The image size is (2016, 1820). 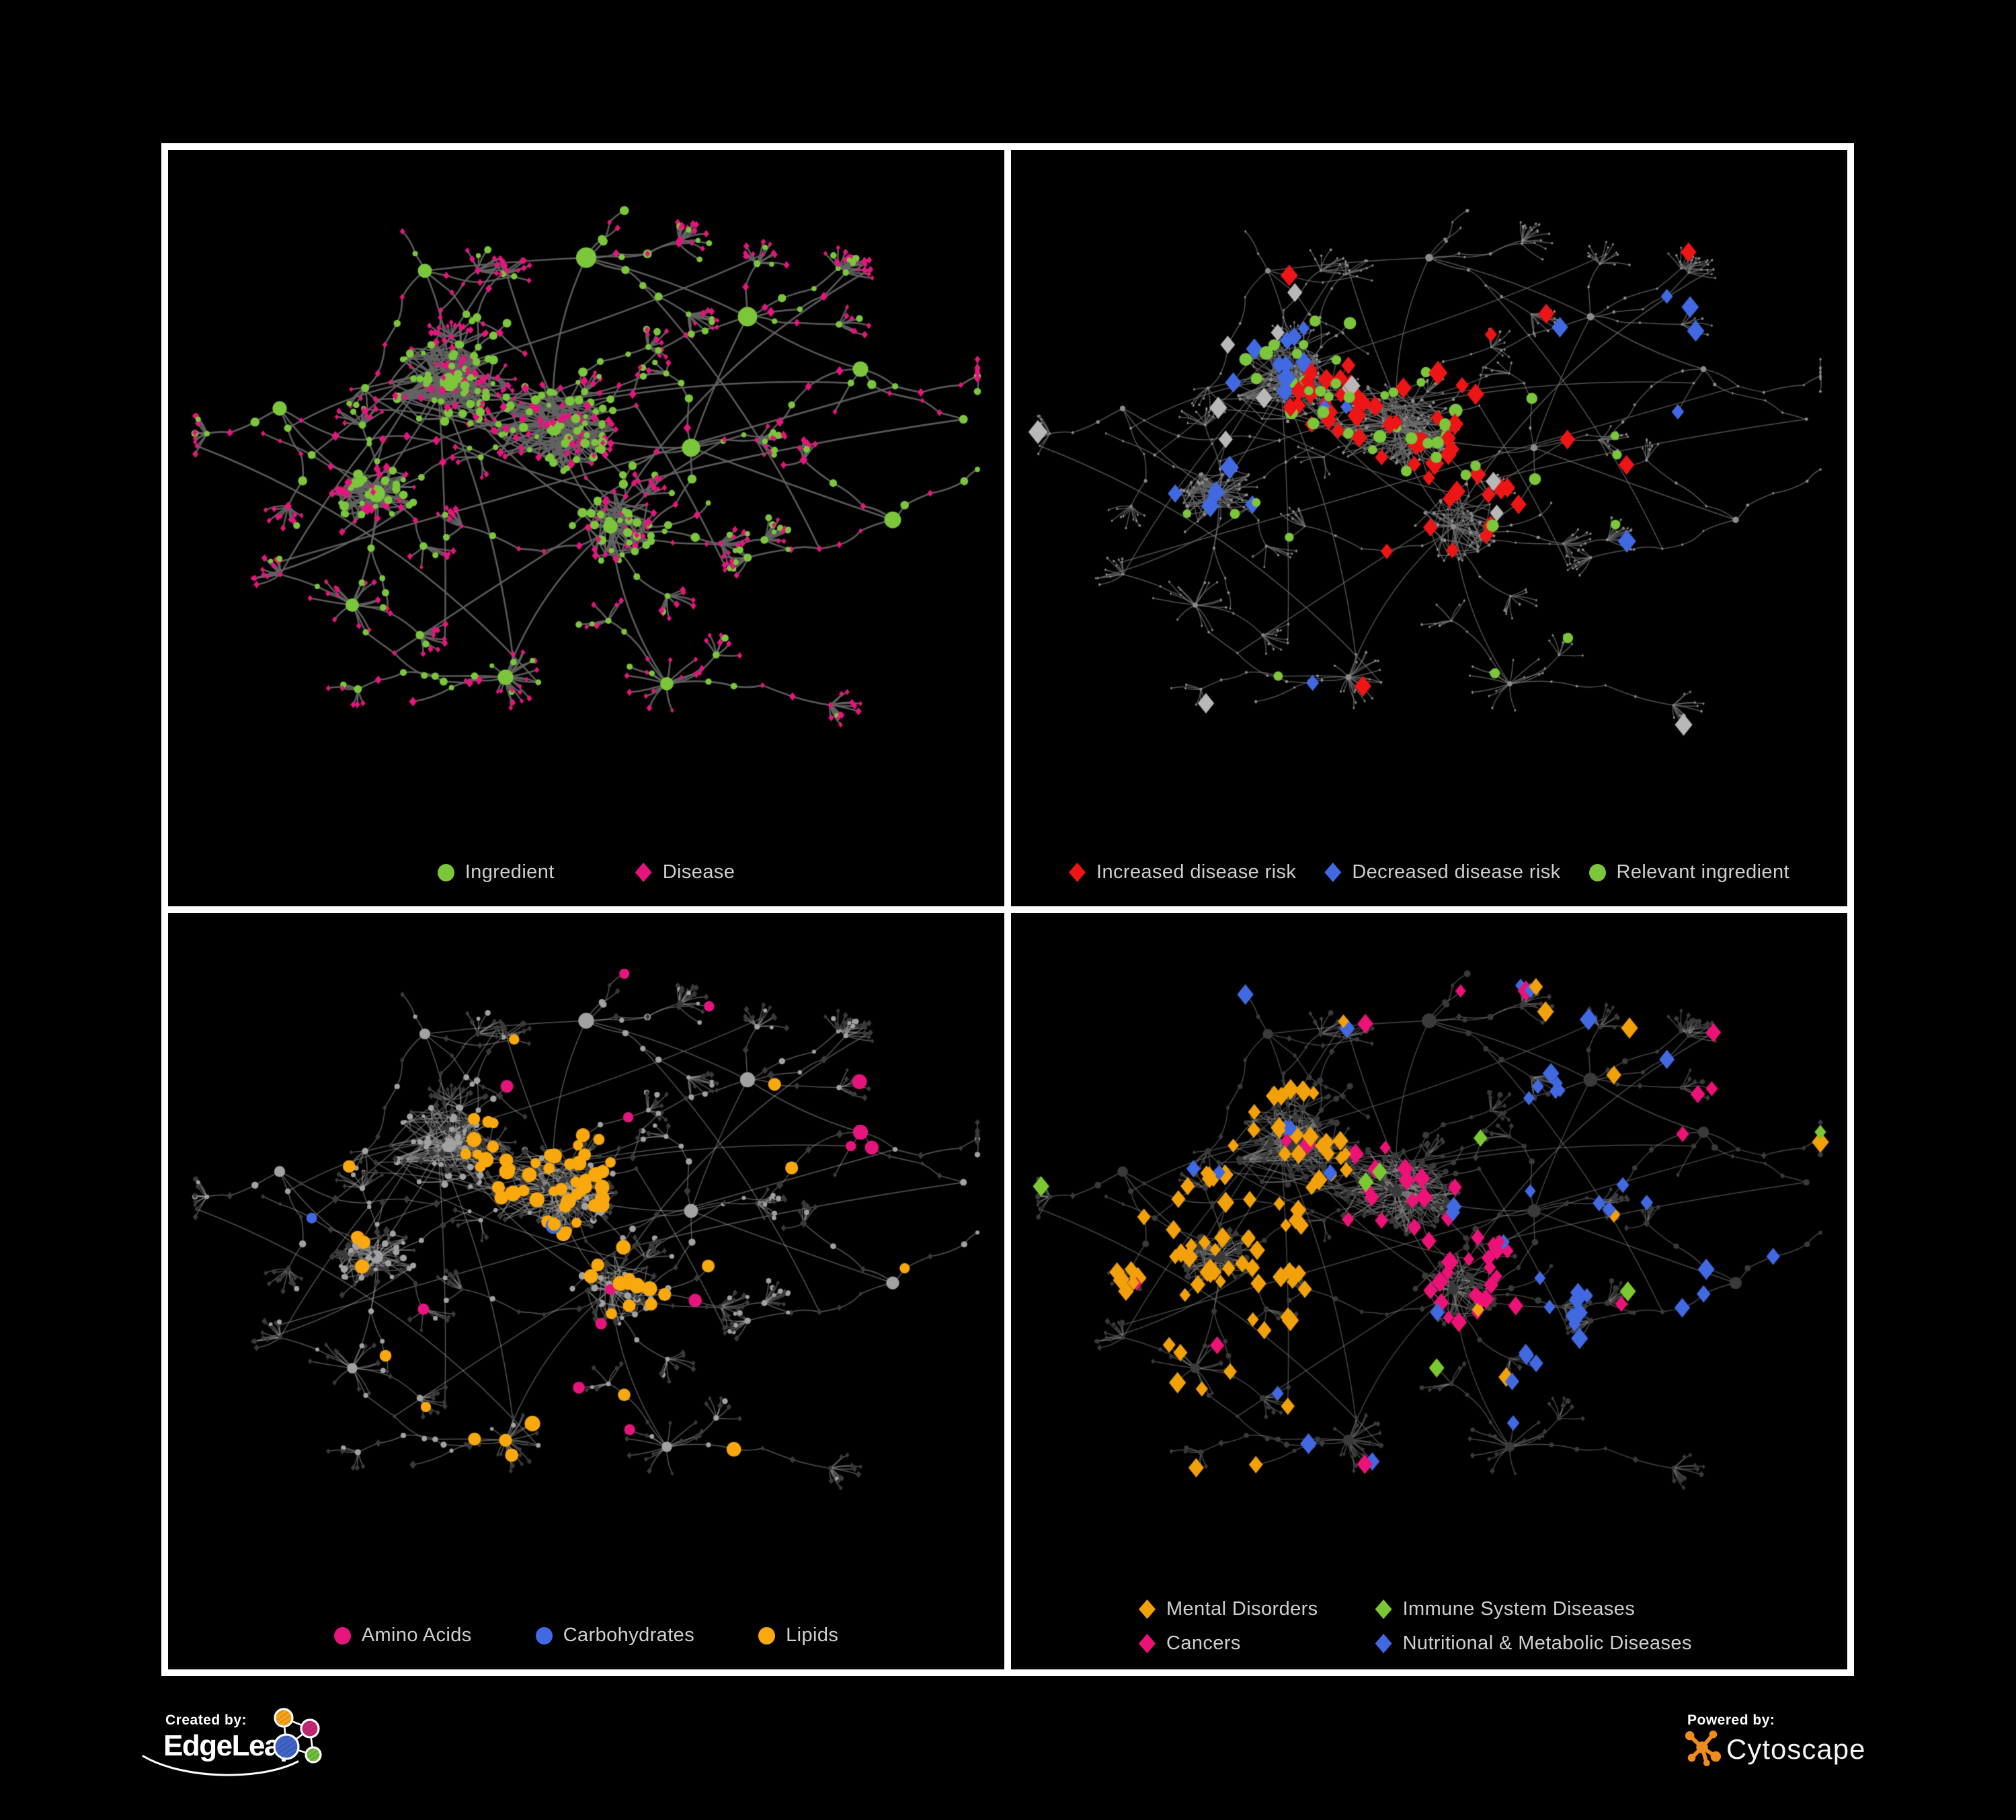 What do you see at coordinates (297, 1736) in the screenshot?
I see `edgeleap-logo-nodes` at bounding box center [297, 1736].